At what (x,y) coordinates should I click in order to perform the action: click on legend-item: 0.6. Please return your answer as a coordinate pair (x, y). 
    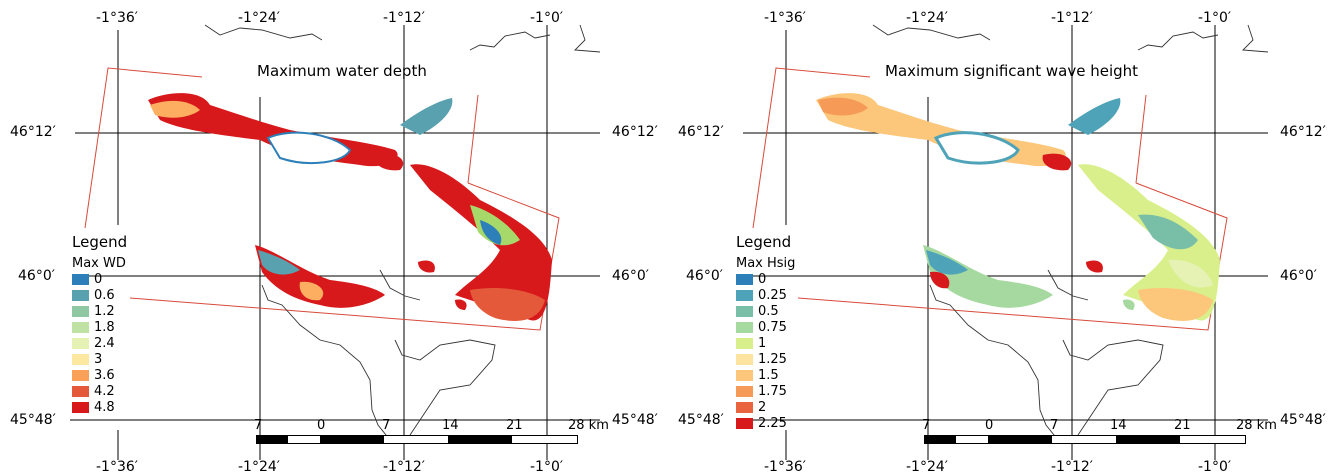
    Looking at the image, I should click on (93, 295).